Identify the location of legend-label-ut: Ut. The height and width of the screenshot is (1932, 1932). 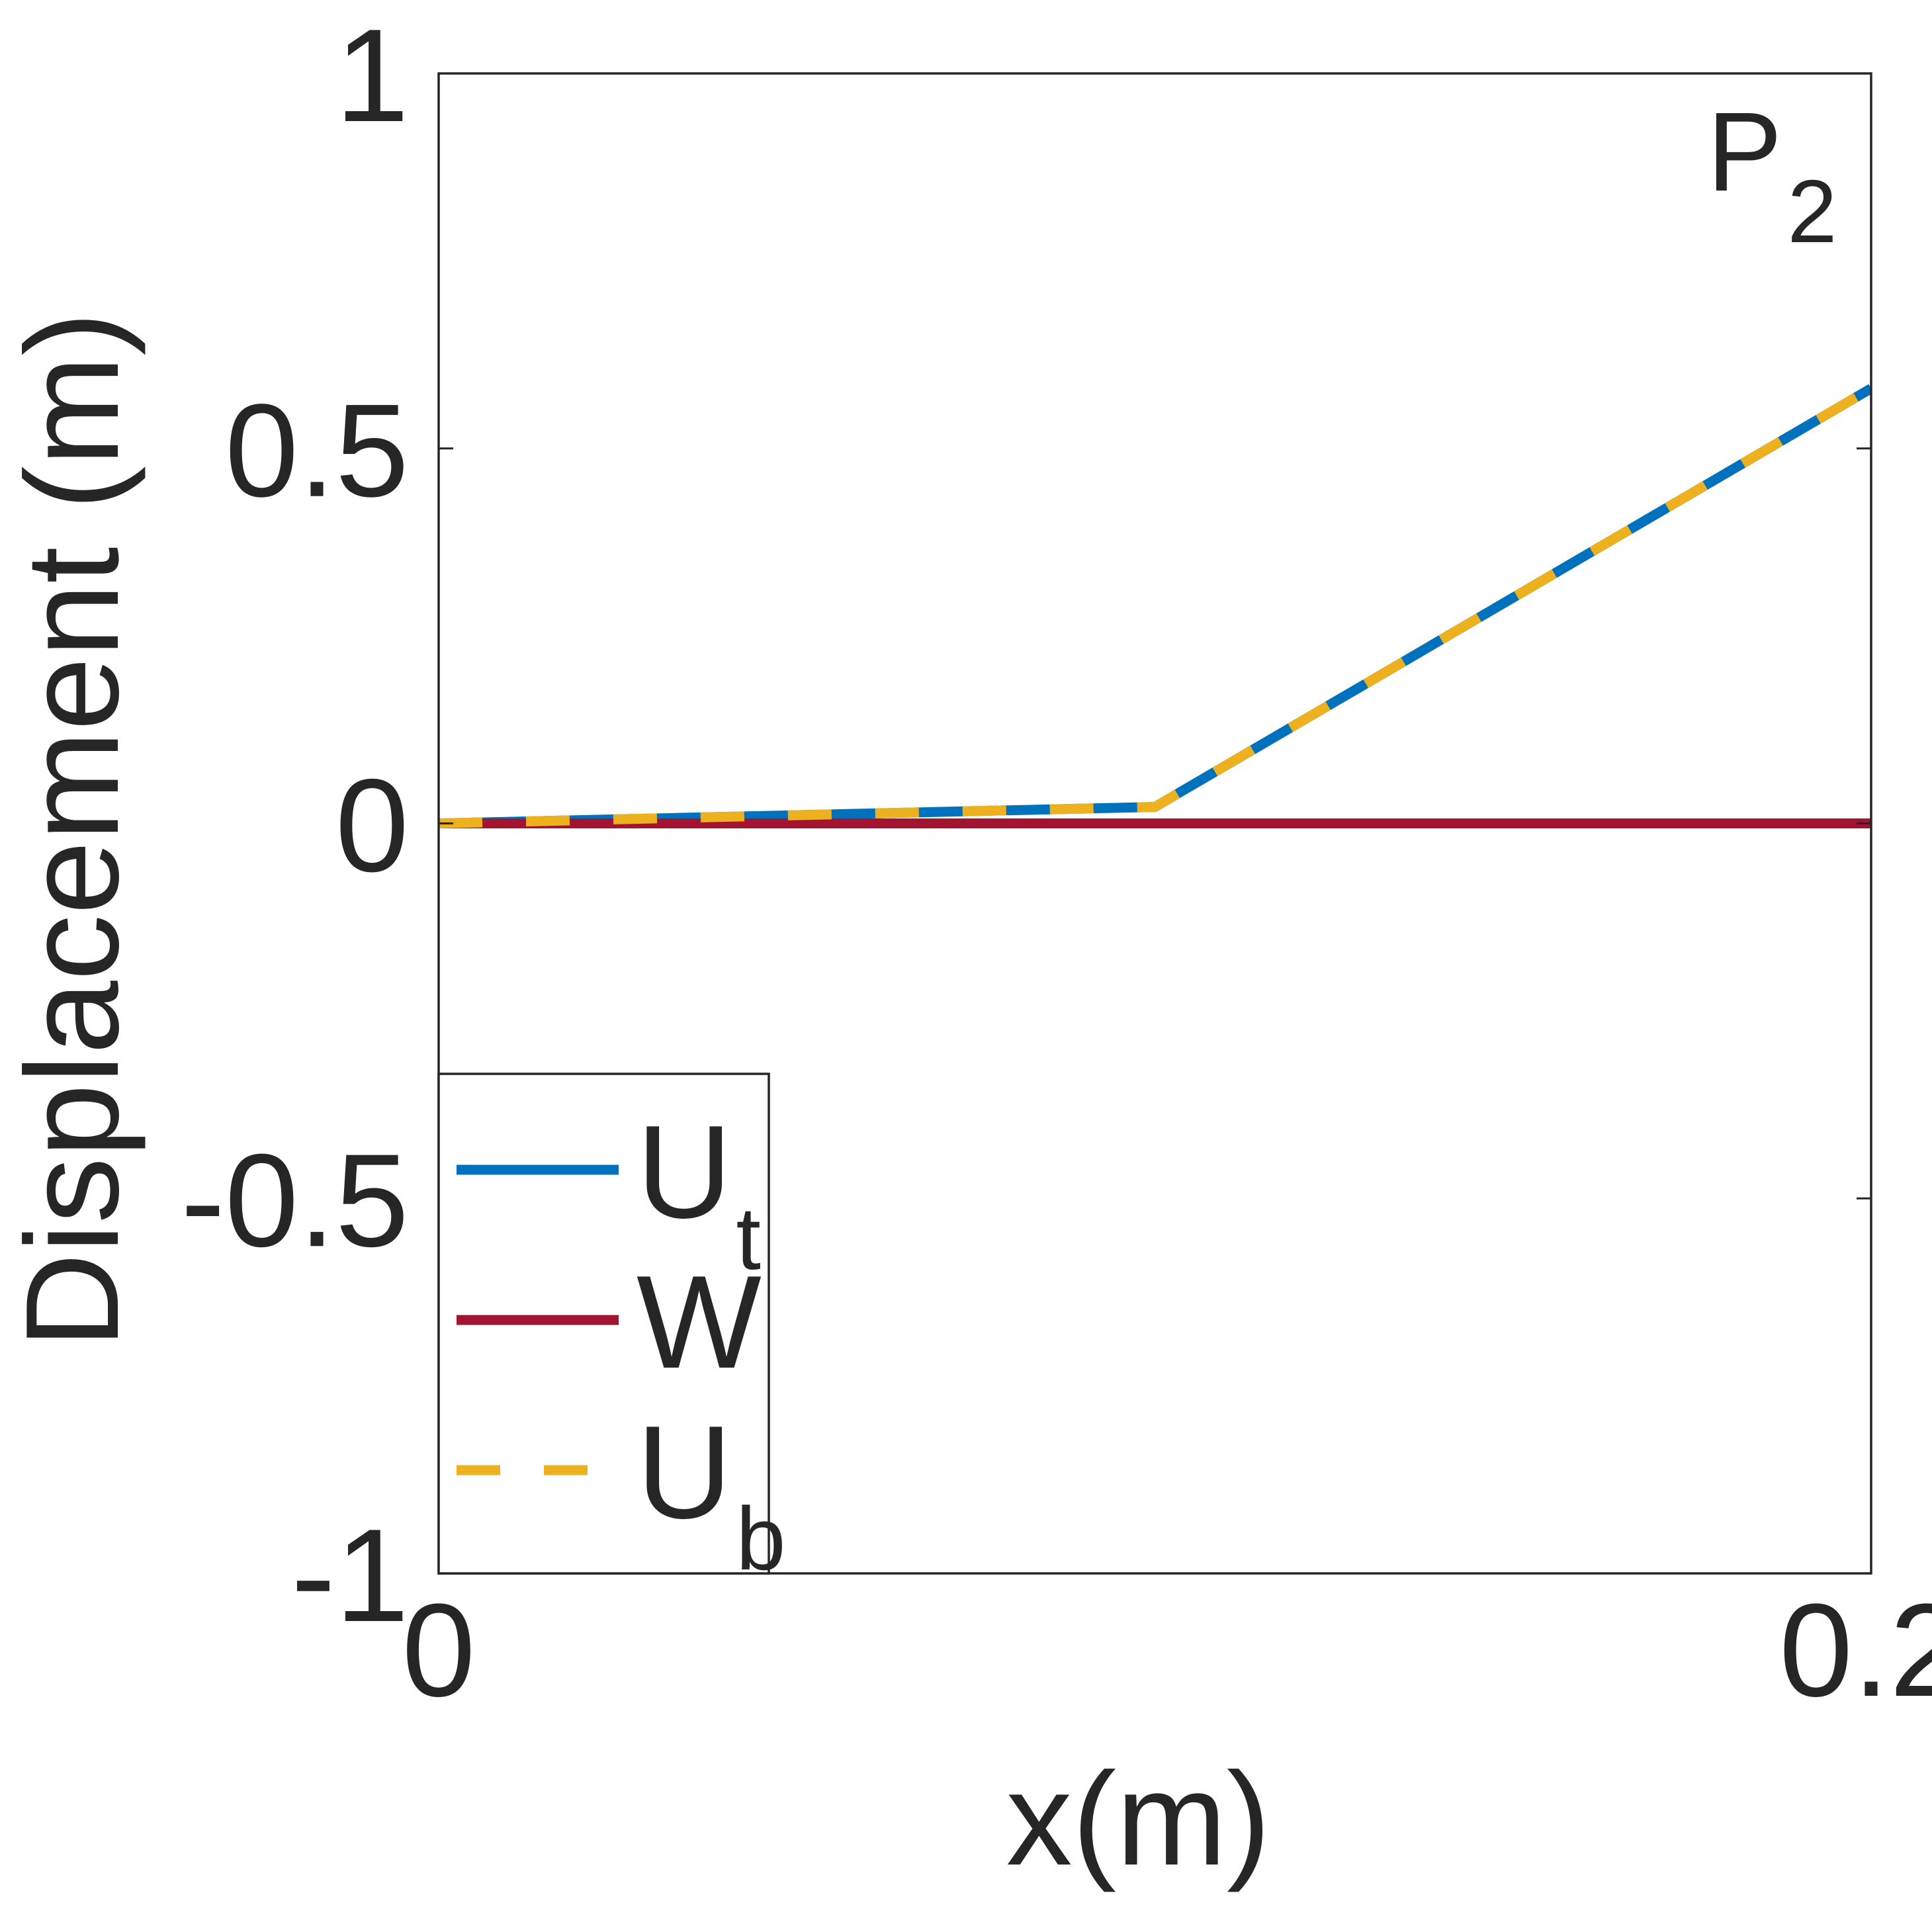
(699, 1193).